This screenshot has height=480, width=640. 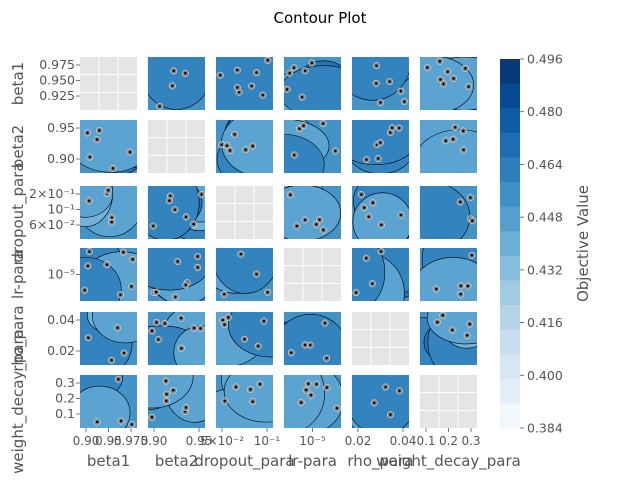 I want to click on x-tick-label: 0.02, so click(x=358, y=441).